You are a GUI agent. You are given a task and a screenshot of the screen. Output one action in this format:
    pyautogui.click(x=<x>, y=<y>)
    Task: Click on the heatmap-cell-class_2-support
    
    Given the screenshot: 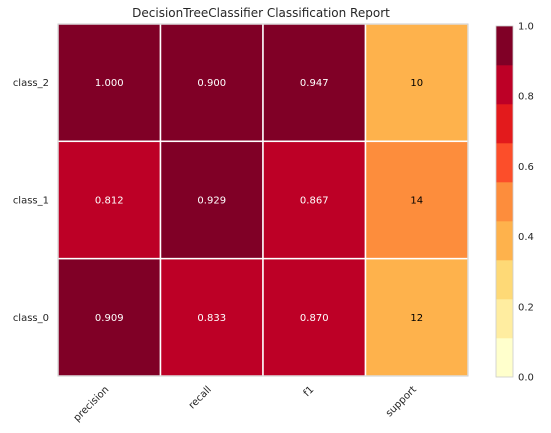 What is the action you would take?
    pyautogui.click(x=416, y=83)
    